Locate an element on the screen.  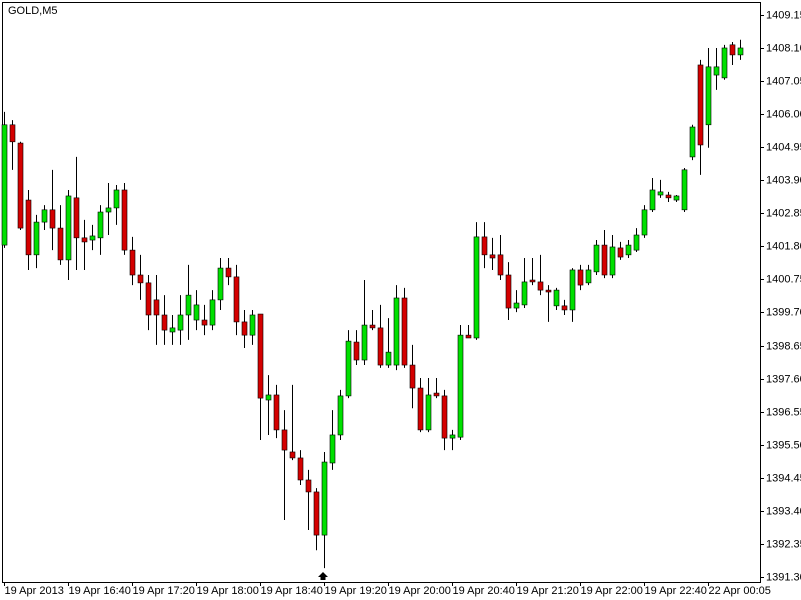
y-tick-label: 1391.30 is located at coordinates (783, 577).